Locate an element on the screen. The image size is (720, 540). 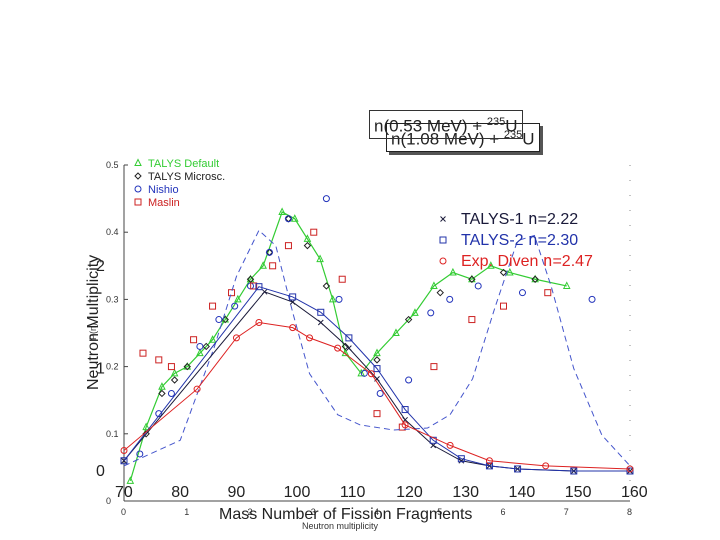
bg-legend-label: TALYS Default is located at coordinates (183, 164).